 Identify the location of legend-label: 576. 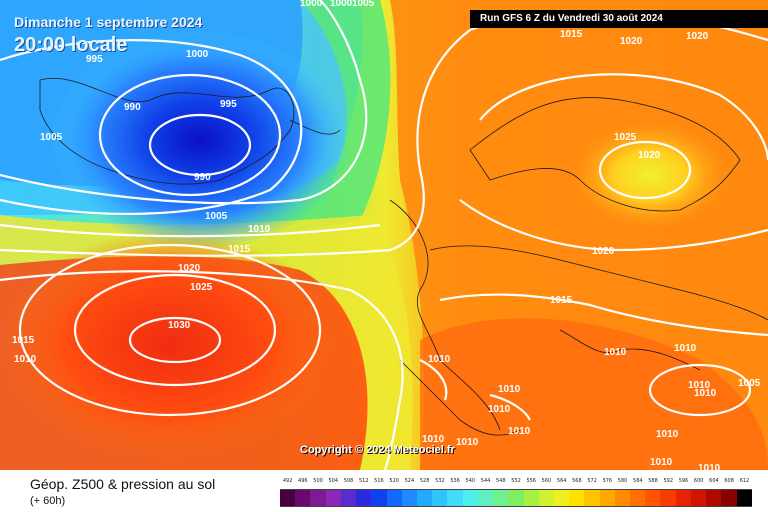
(607, 481).